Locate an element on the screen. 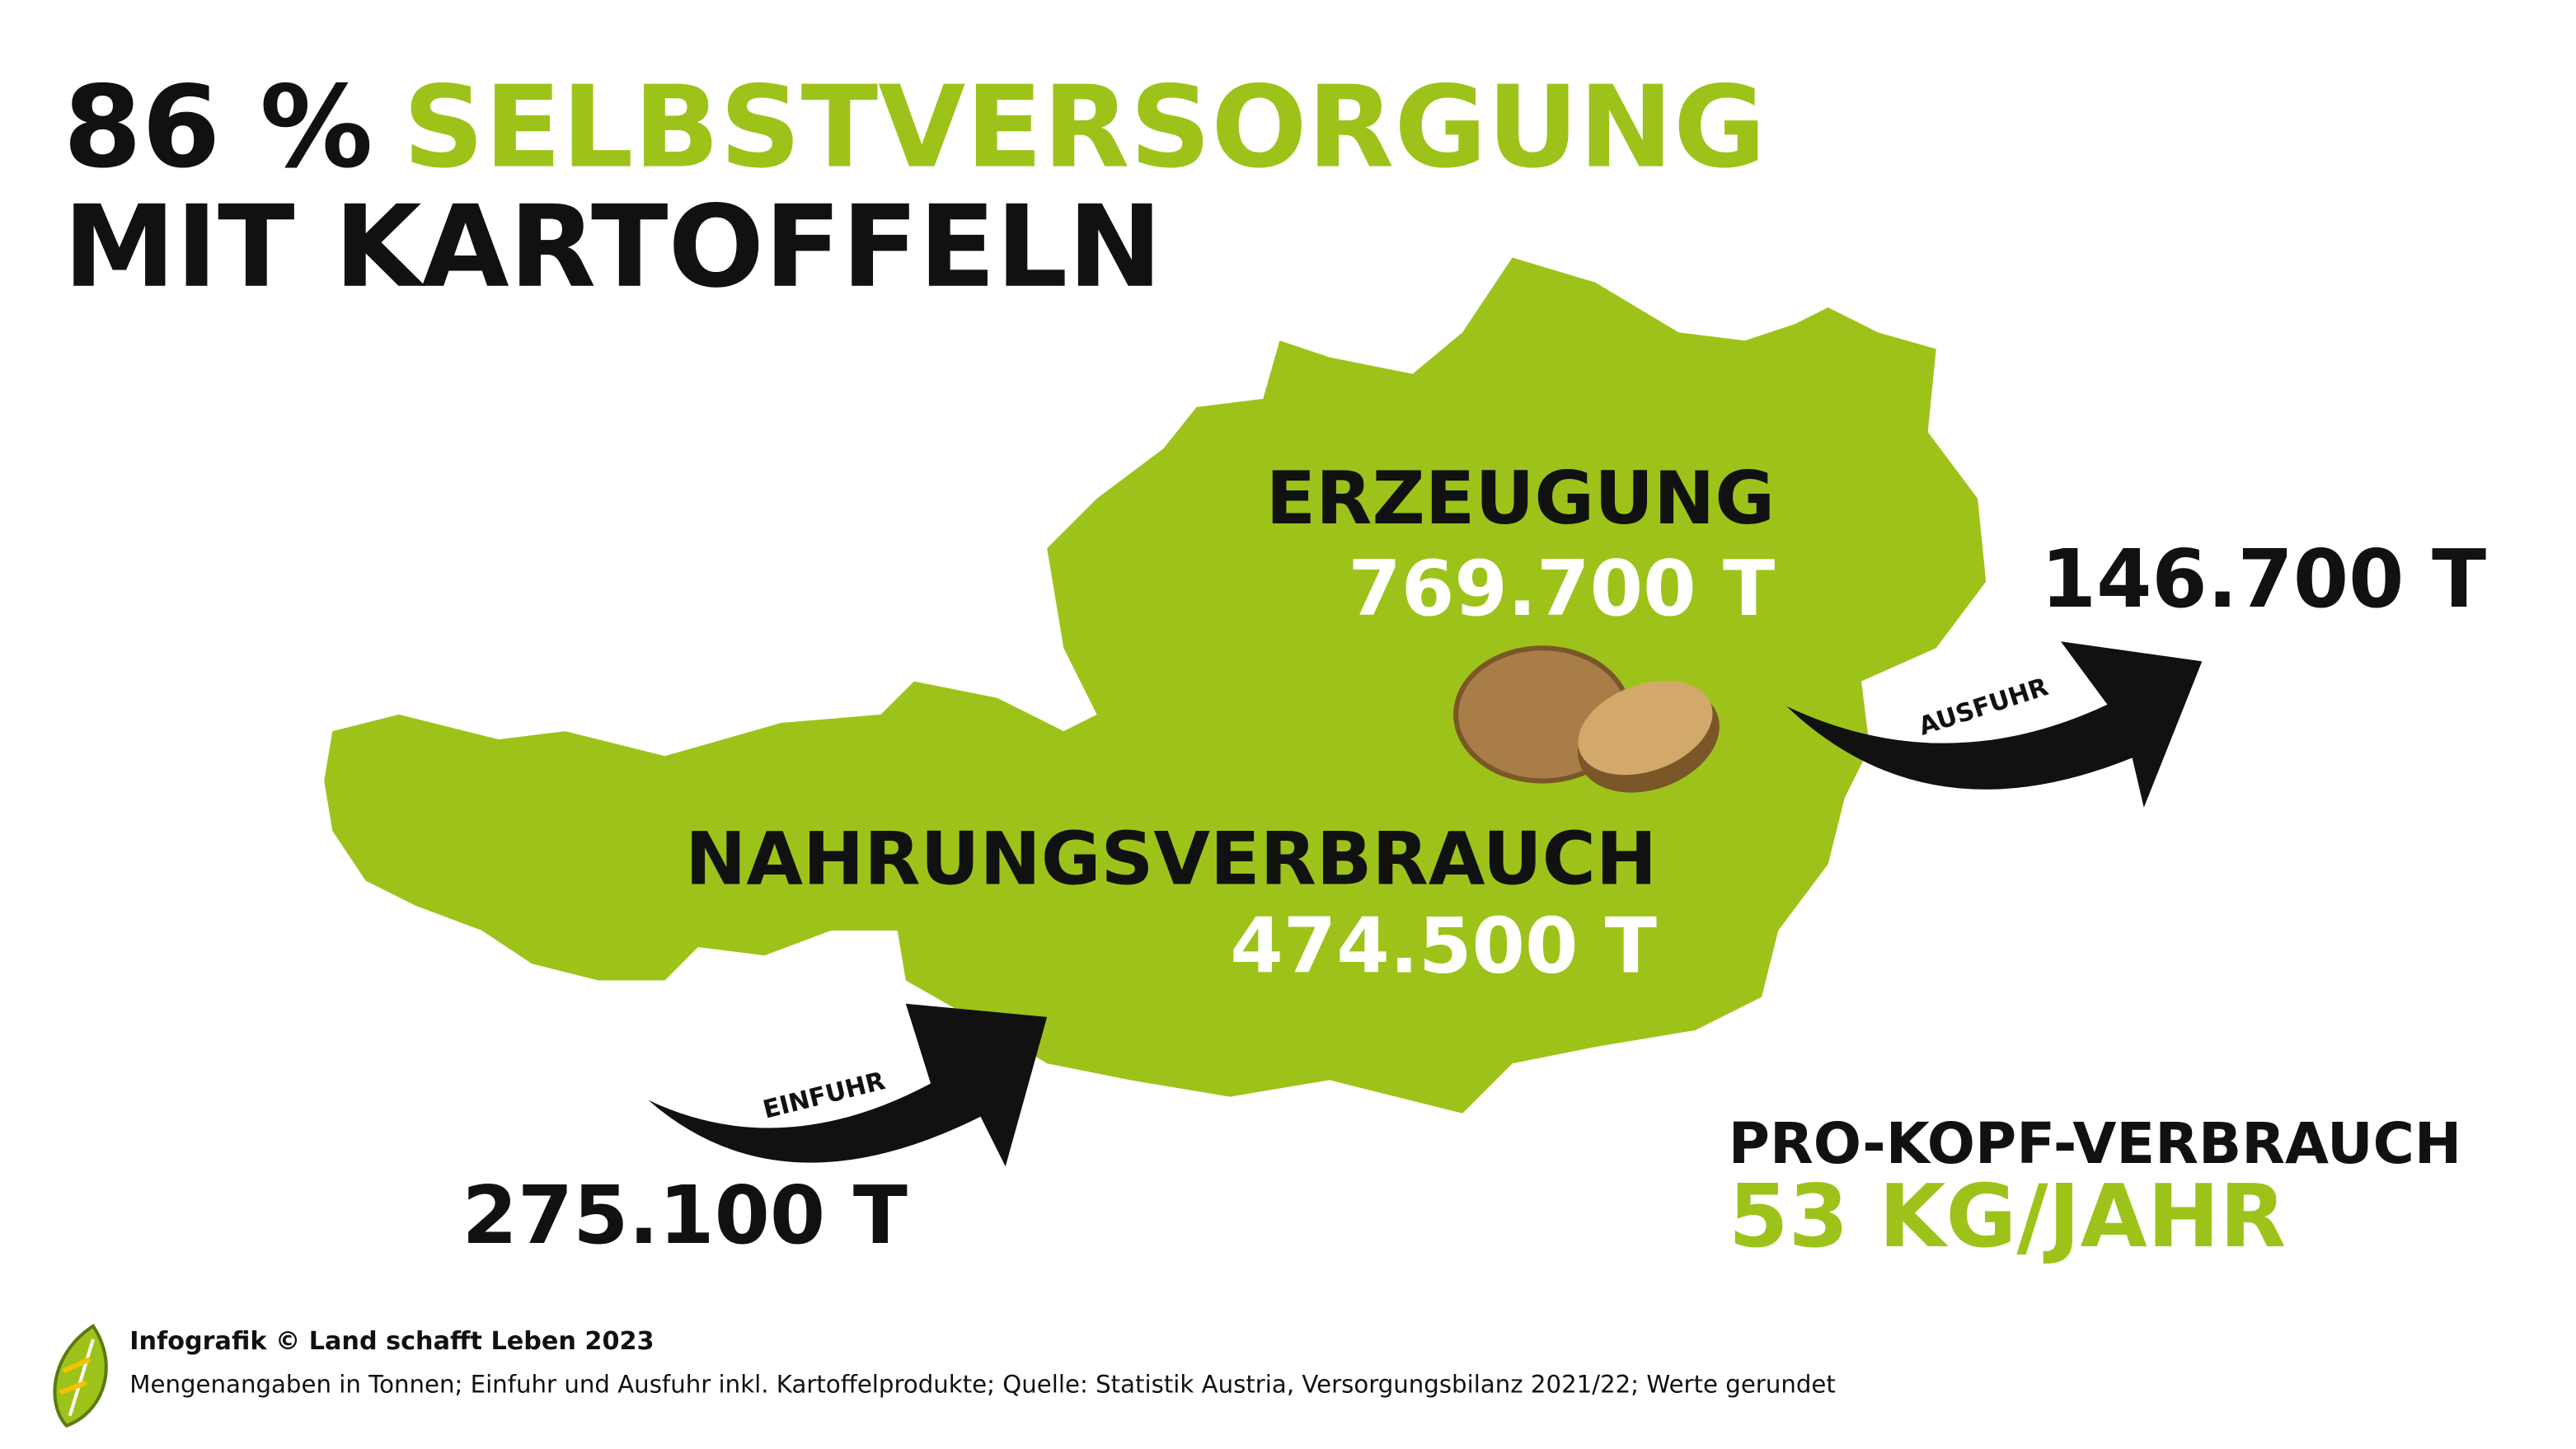 Image resolution: width=2576 pixels, height=1449 pixels. export-arrow is located at coordinates (1995, 724).